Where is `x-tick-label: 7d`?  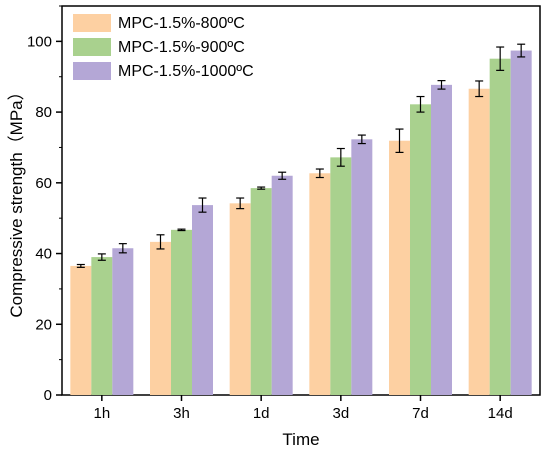
x-tick-label: 7d is located at coordinates (420, 413).